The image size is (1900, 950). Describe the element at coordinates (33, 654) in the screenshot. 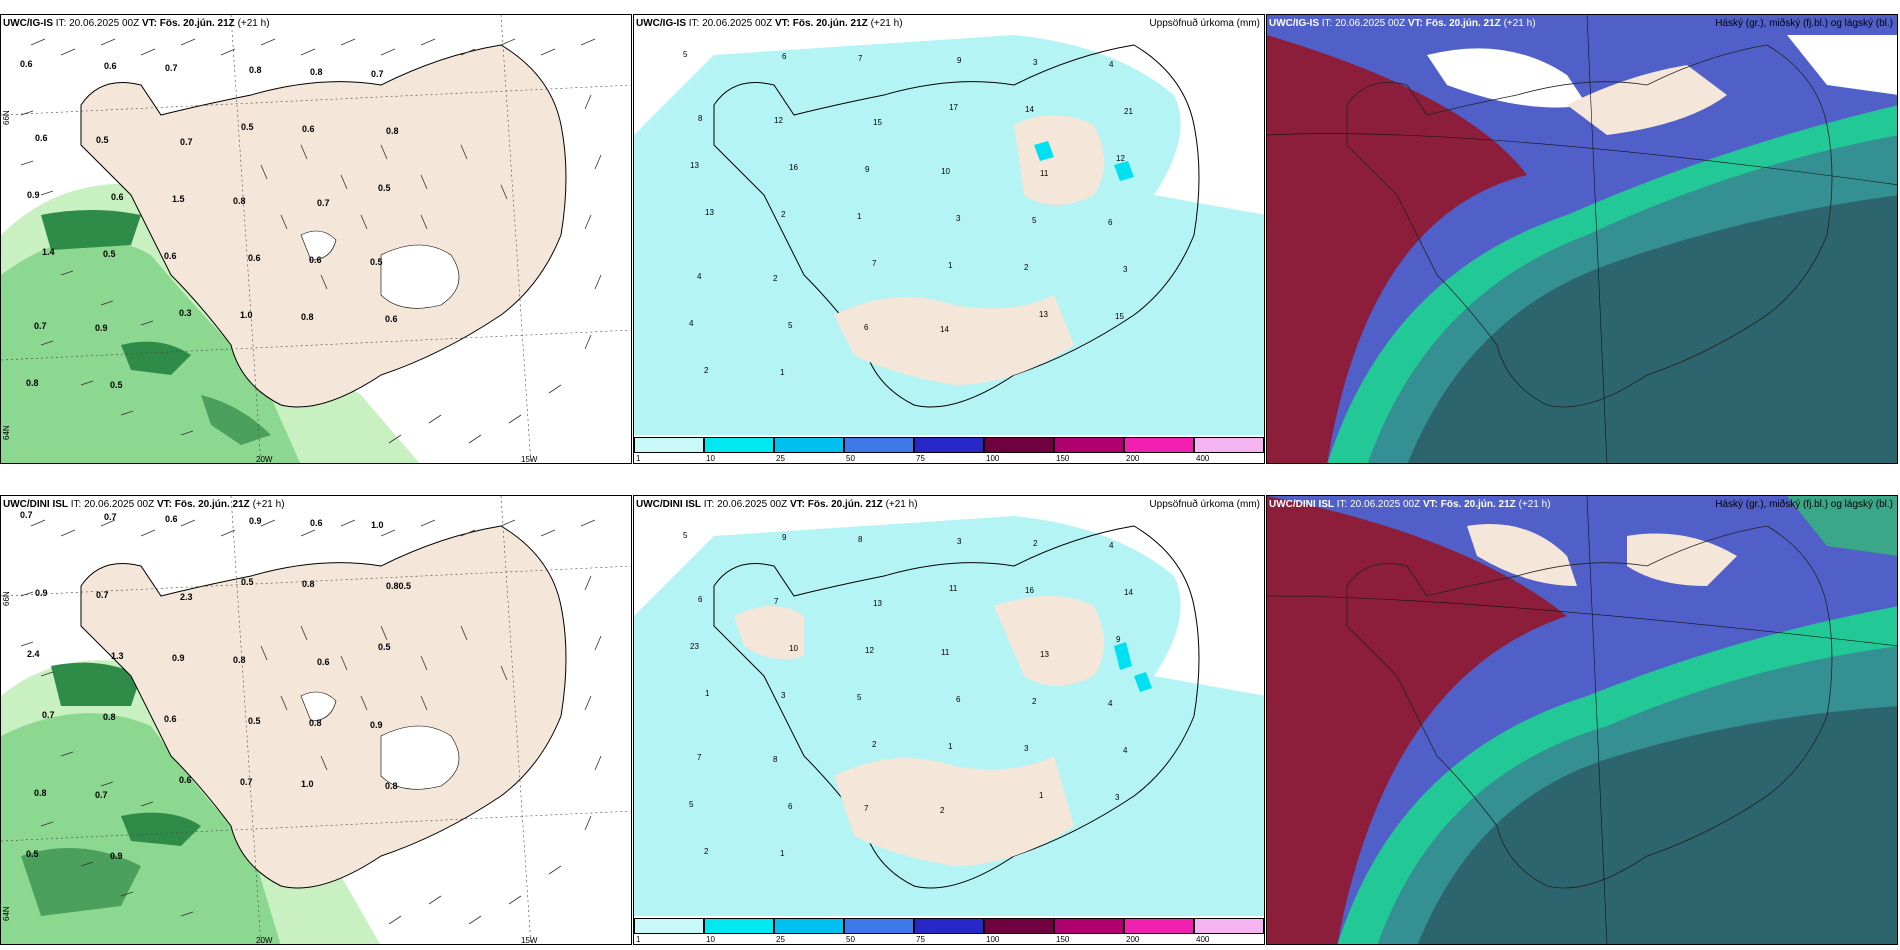

I see `value-label: 2.4` at that location.